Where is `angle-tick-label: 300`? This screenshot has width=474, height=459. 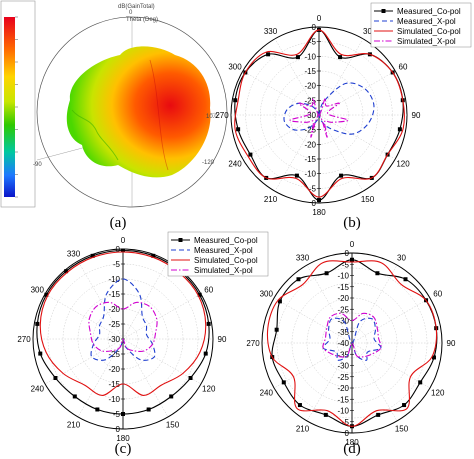
angle-tick-label: 300 is located at coordinates (235, 67).